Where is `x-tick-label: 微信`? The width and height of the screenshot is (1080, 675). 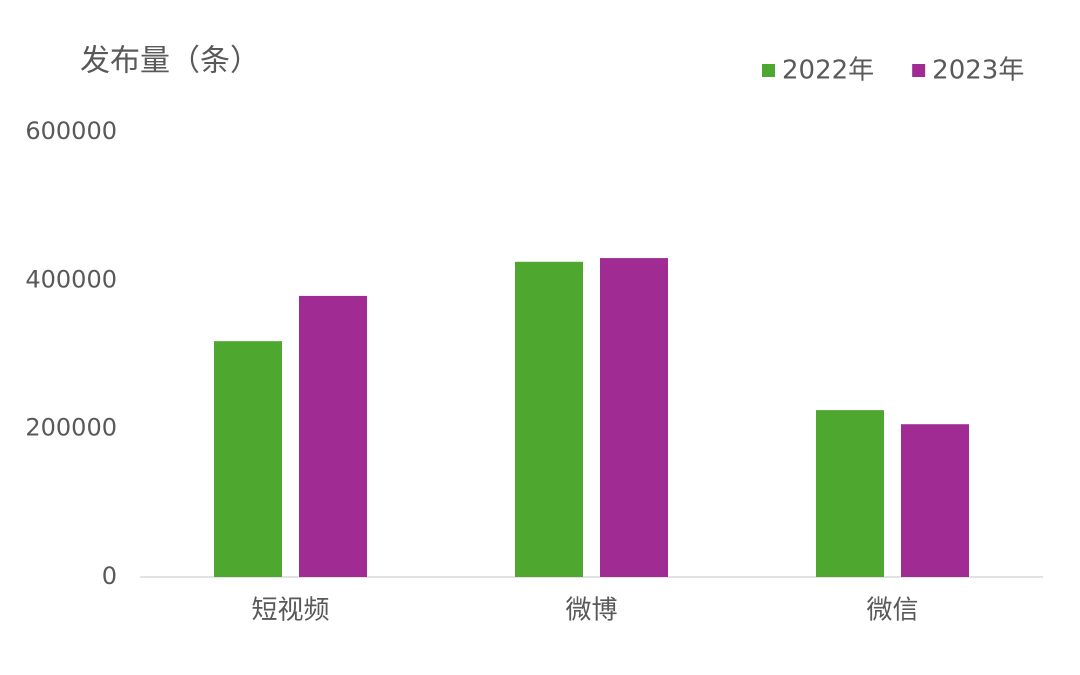
x-tick-label: 微信 is located at coordinates (892, 611).